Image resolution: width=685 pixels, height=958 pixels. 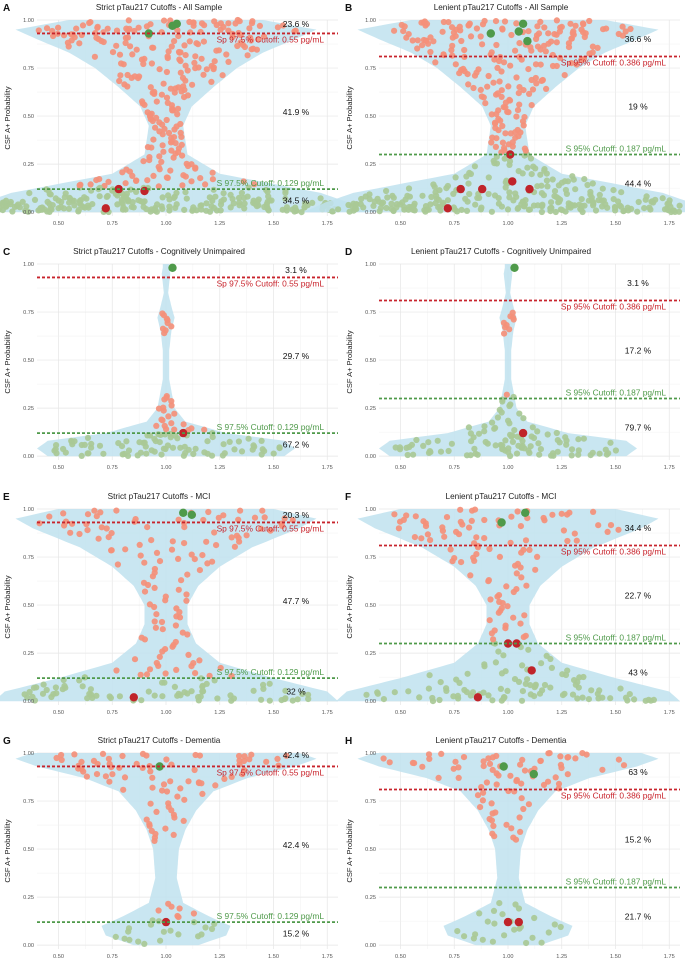 I want to click on x-tick-label: 1.25, so click(x=219, y=713).